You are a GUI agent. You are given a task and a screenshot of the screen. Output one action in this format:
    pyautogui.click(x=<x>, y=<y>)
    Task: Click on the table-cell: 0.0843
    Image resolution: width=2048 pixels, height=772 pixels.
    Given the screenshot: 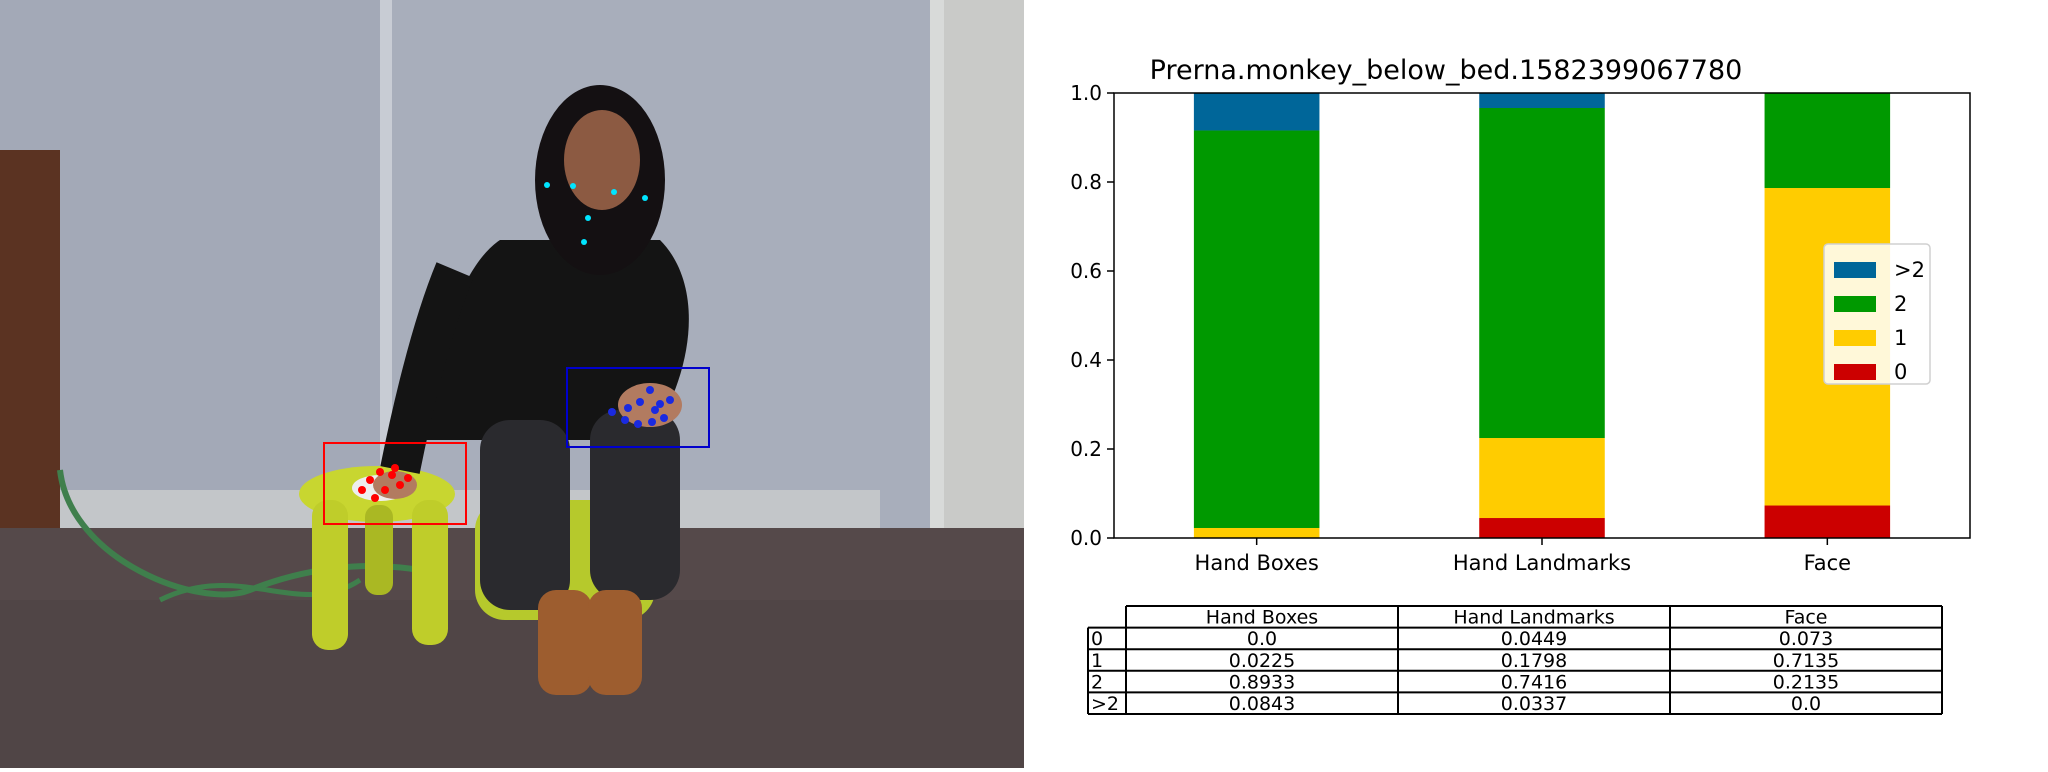 What is the action you would take?
    pyautogui.click(x=1262, y=704)
    